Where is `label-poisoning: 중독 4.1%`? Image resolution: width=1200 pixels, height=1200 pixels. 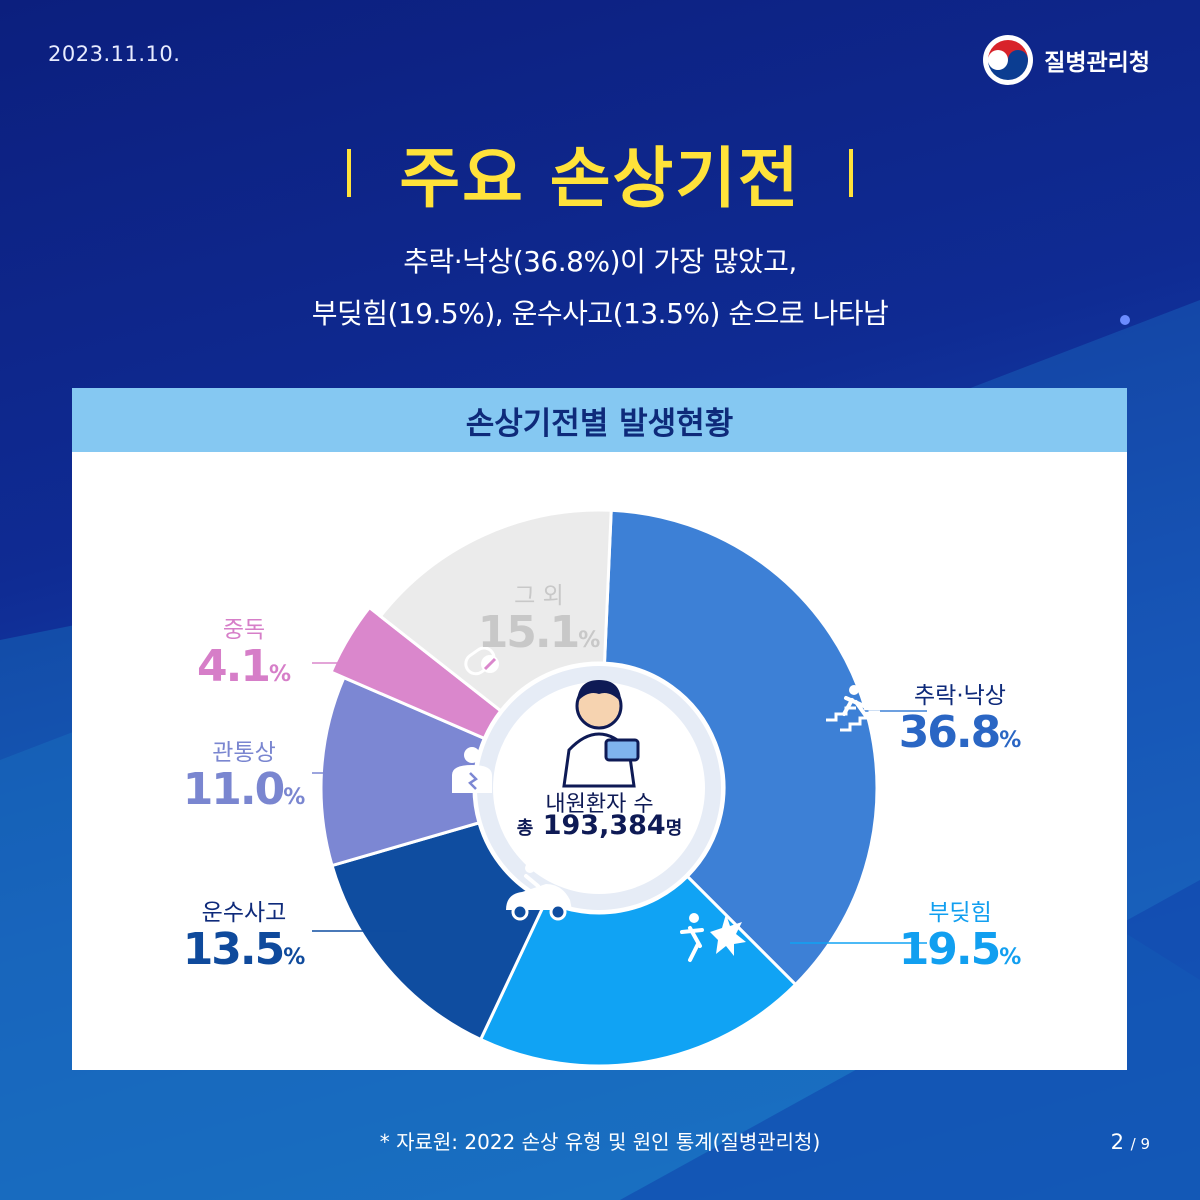
label-poisoning: 중독 4.1% is located at coordinates (244, 650).